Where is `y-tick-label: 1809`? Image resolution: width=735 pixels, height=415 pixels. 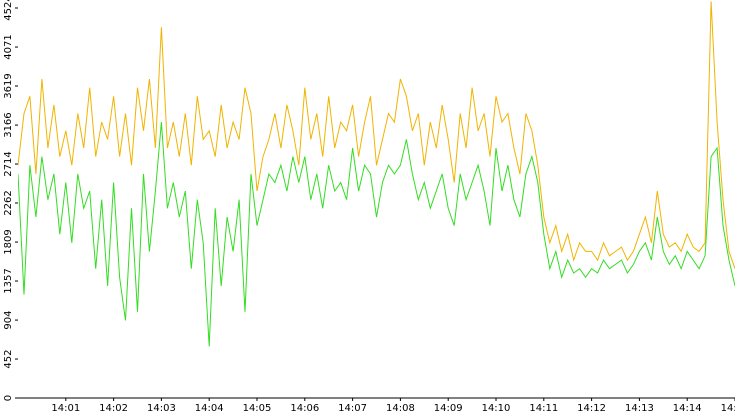
y-tick-label: 1809 is located at coordinates (8, 241).